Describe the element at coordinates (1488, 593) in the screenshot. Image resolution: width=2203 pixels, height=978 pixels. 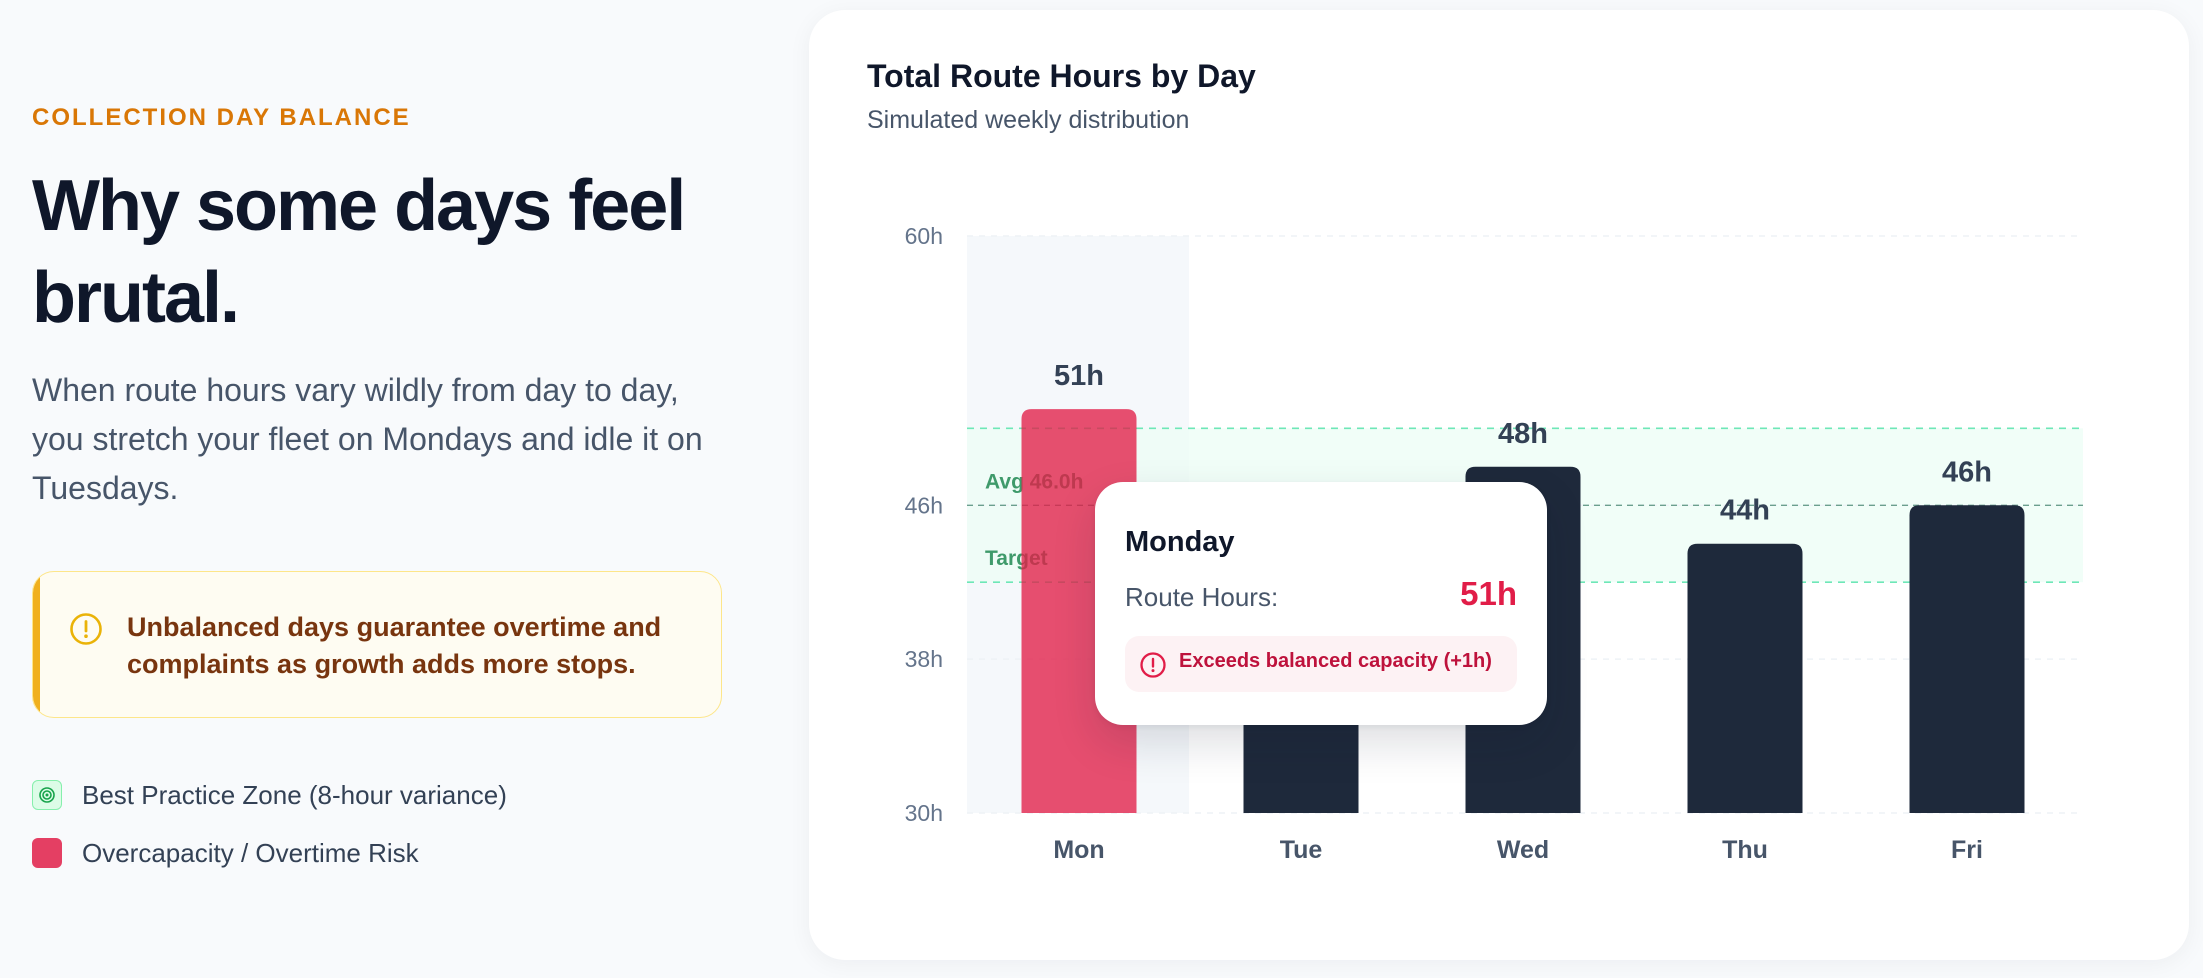
I see `tooltip-value: 51h` at that location.